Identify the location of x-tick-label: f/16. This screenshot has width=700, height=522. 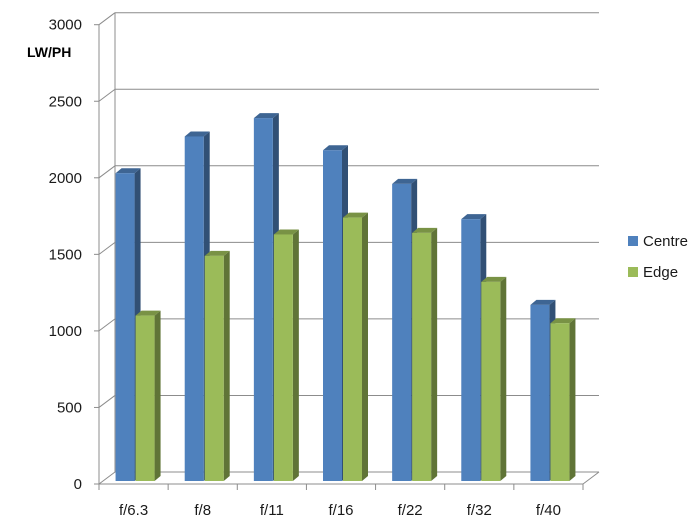
(340, 510).